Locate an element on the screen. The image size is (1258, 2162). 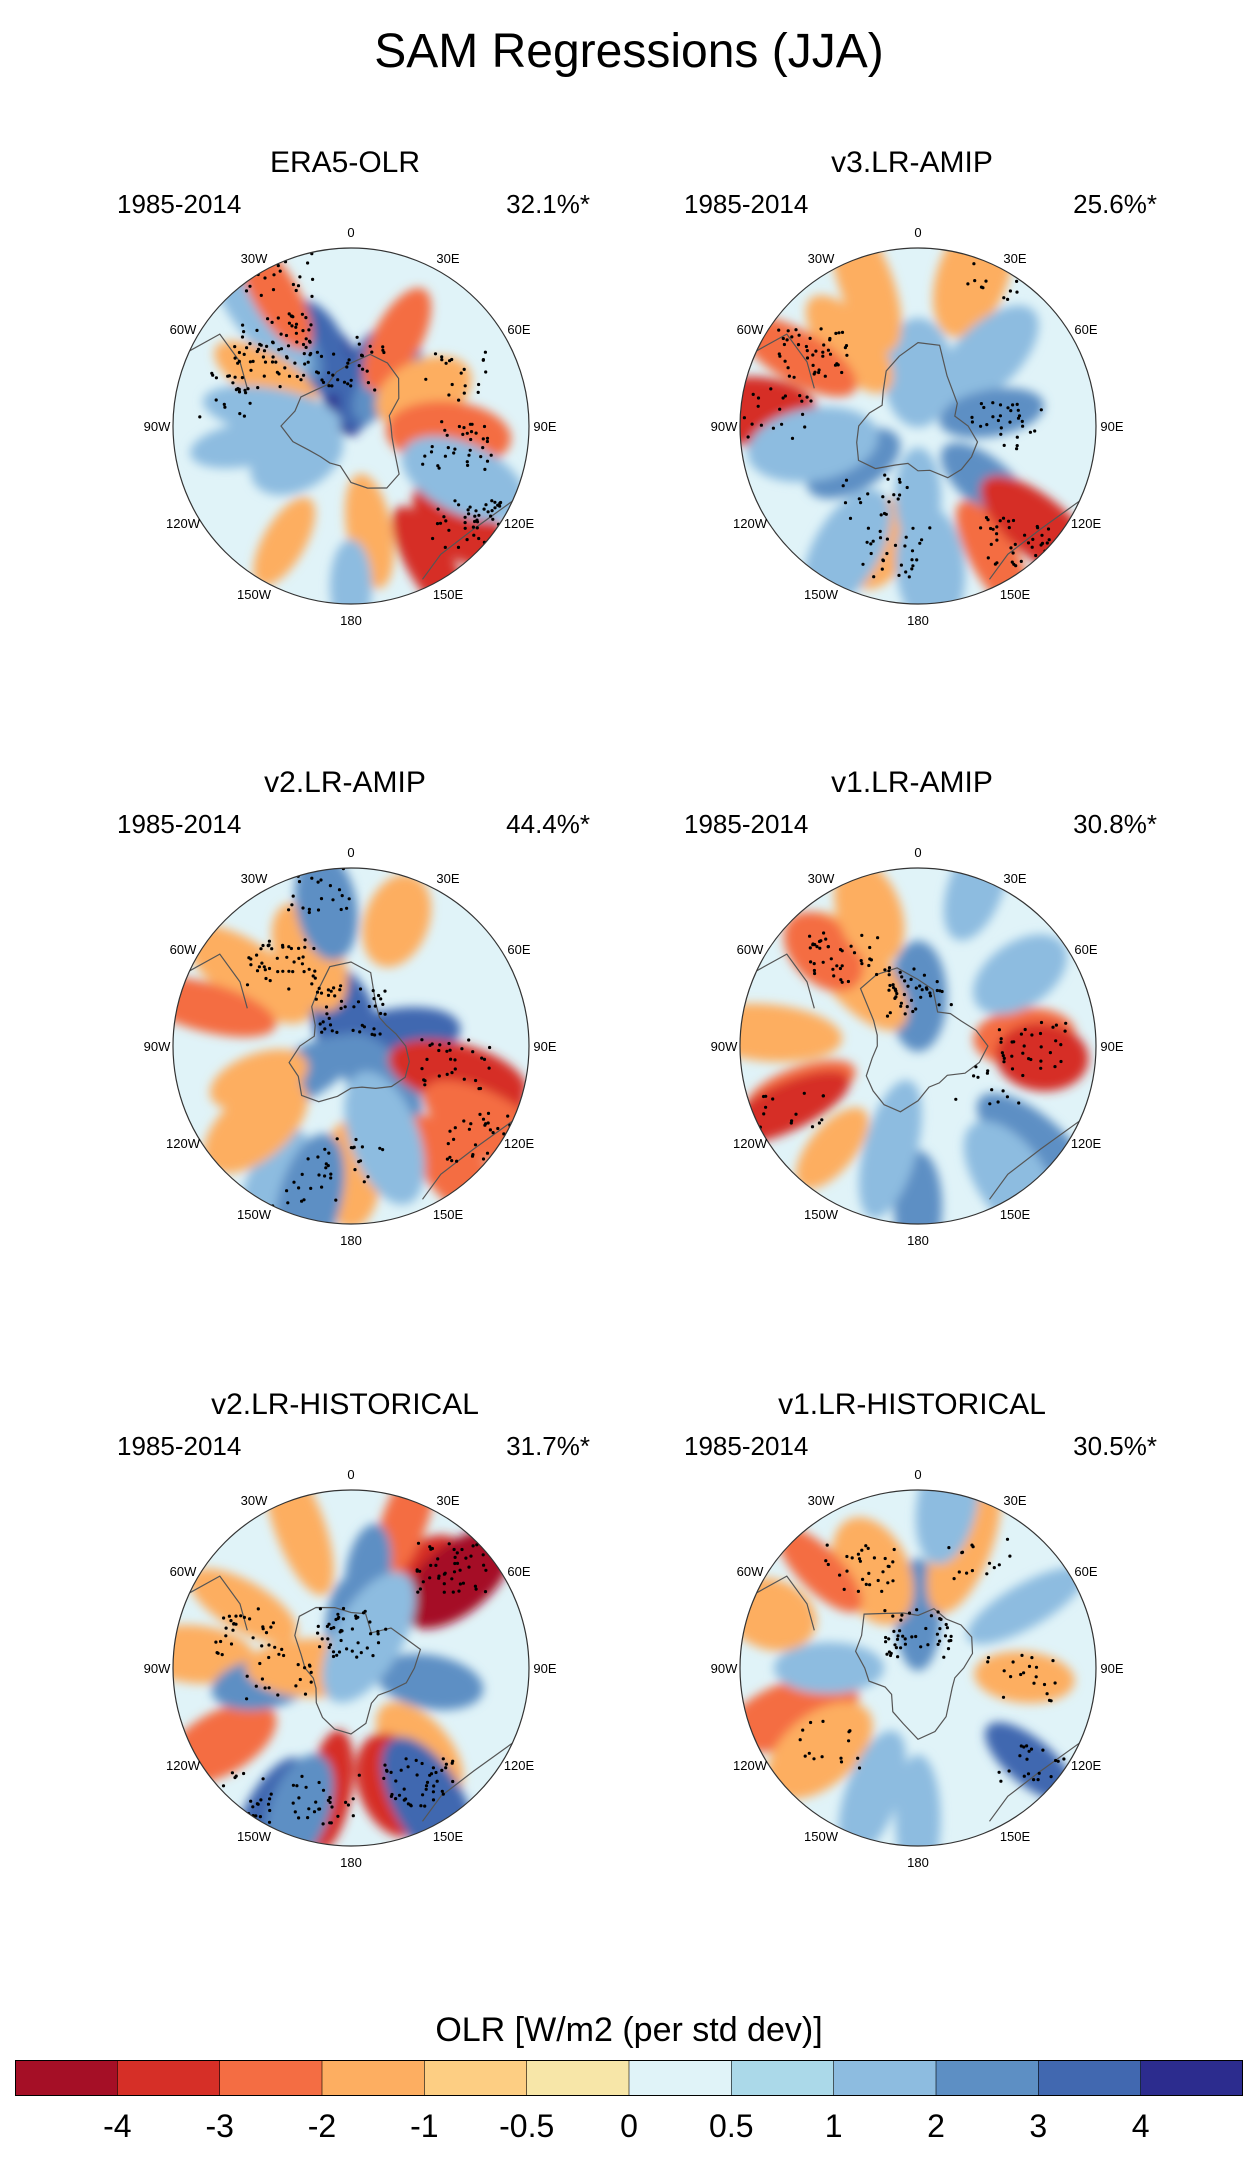
map-field is located at coordinates (351, 1668).